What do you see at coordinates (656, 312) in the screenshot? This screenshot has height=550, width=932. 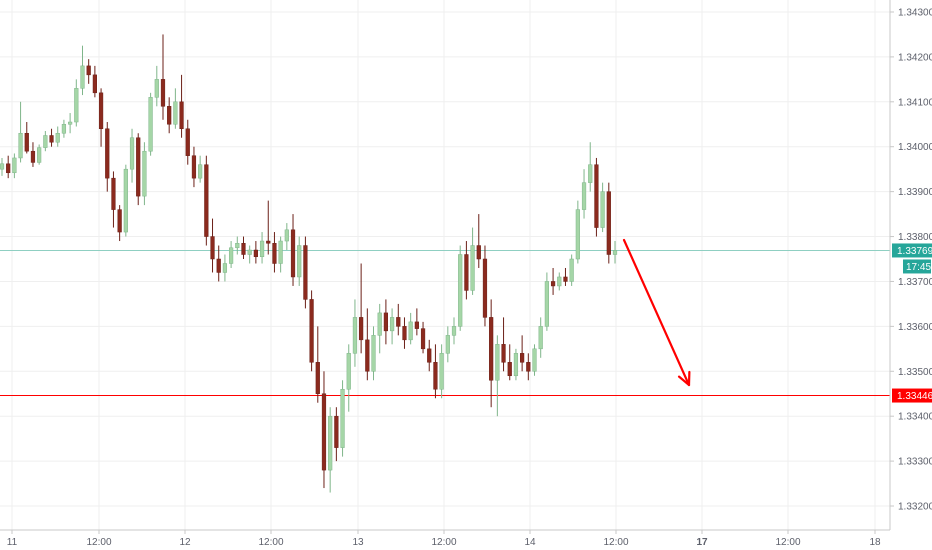 I see `forecast-arrow` at bounding box center [656, 312].